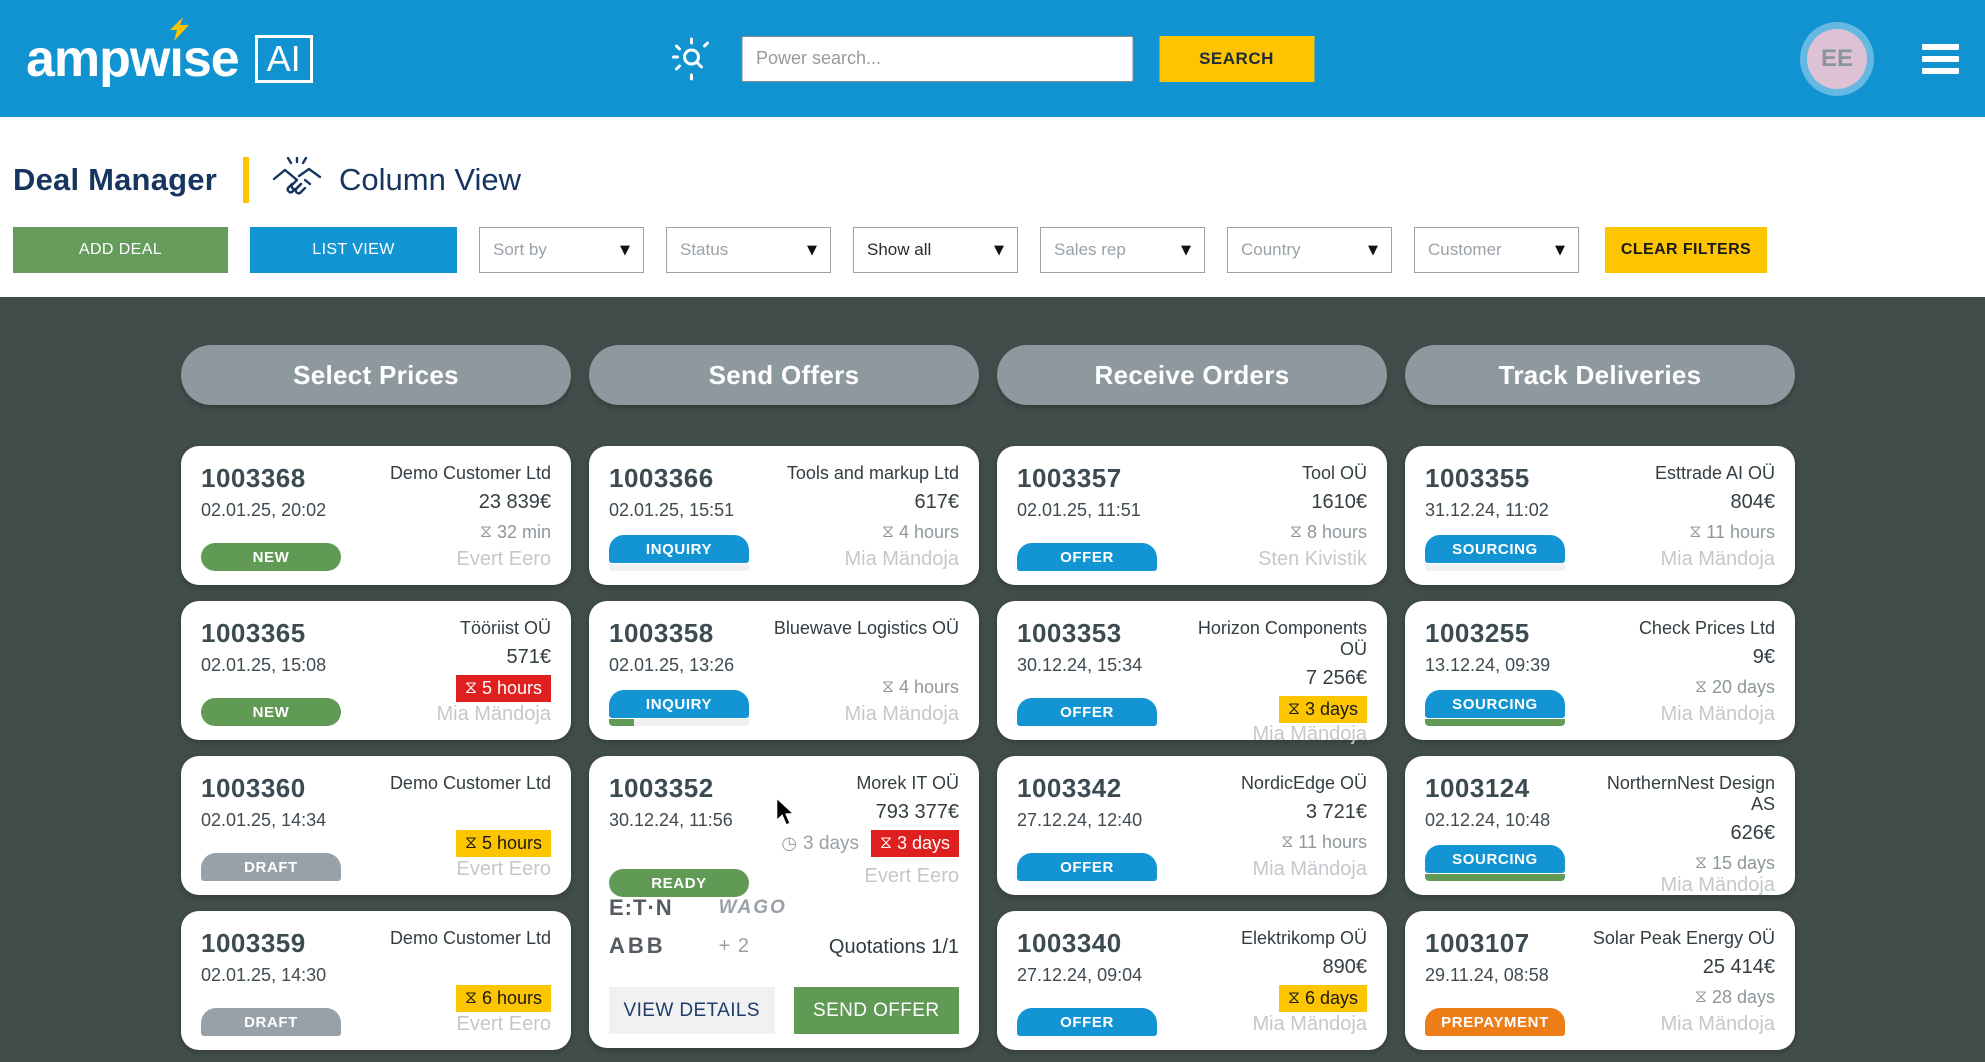  I want to click on status-badge: NEW, so click(271, 557).